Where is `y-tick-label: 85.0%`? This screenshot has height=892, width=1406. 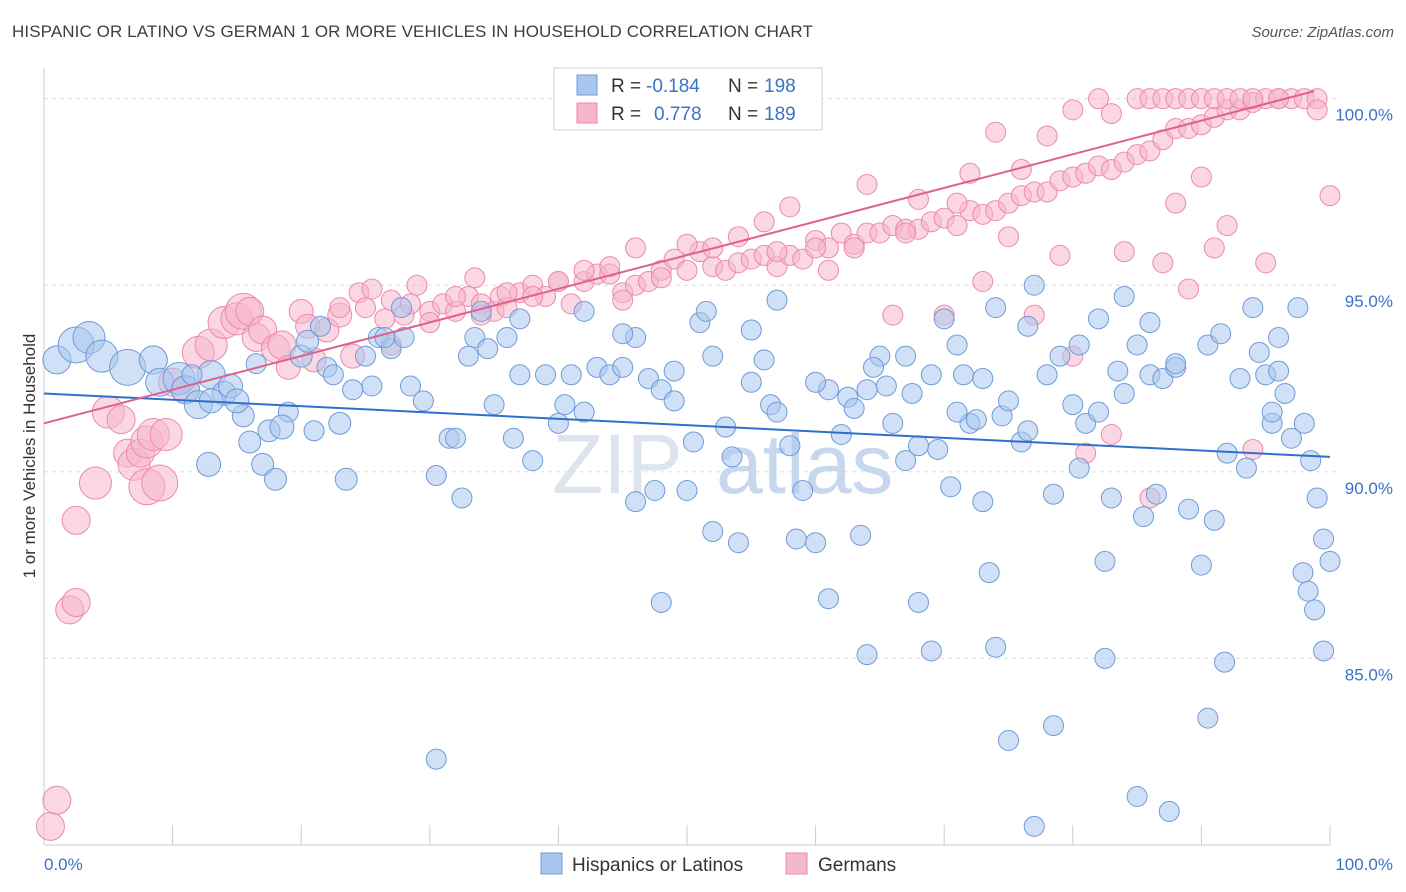
y-tick-label: 85.0% is located at coordinates (1369, 674).